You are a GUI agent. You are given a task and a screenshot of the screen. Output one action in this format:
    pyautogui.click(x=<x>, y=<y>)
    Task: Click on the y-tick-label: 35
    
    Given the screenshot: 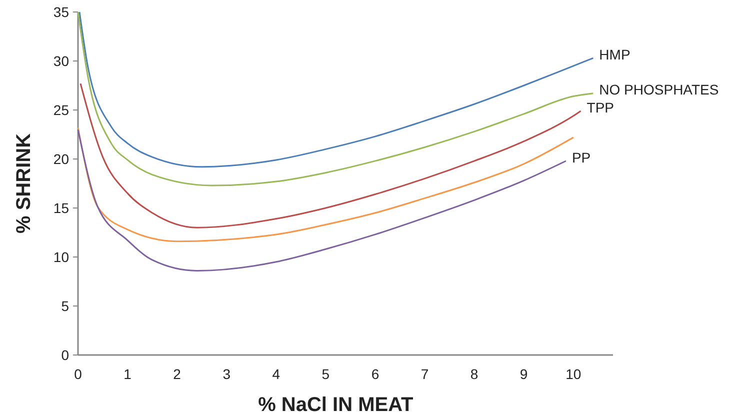 What is the action you would take?
    pyautogui.click(x=61, y=12)
    